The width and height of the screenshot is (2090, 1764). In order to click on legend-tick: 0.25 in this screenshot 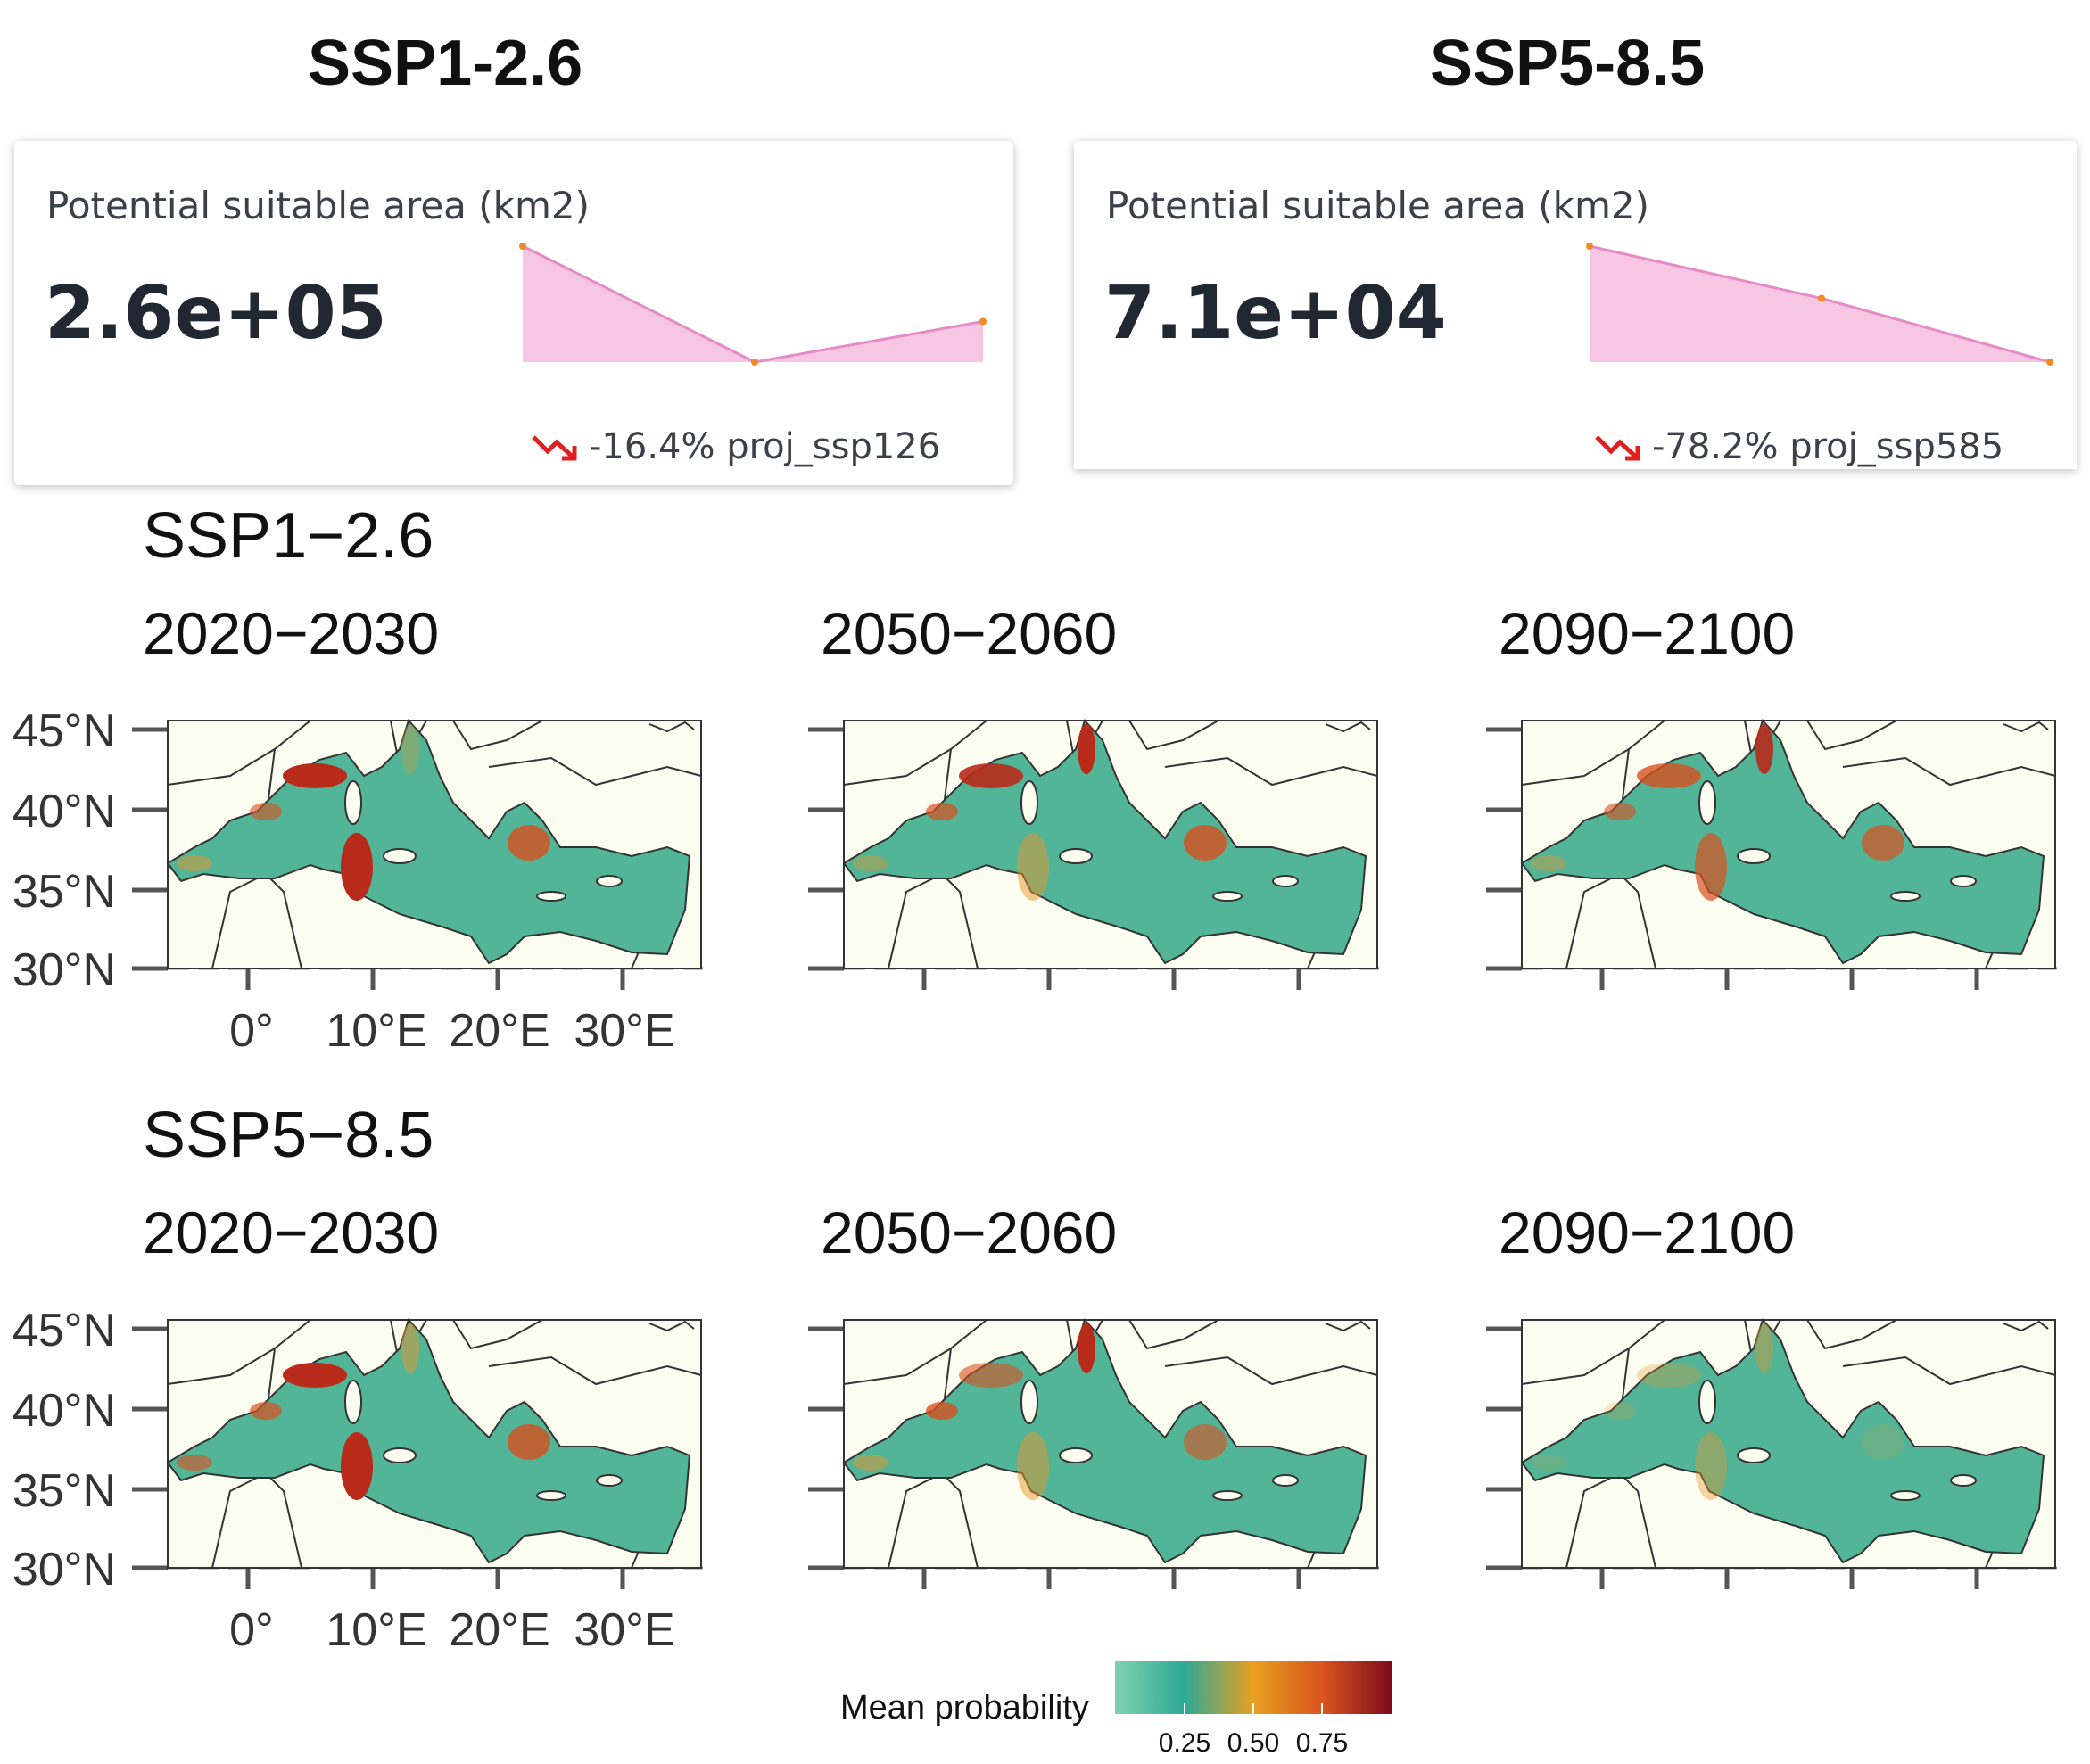, I will do `click(1184, 1743)`.